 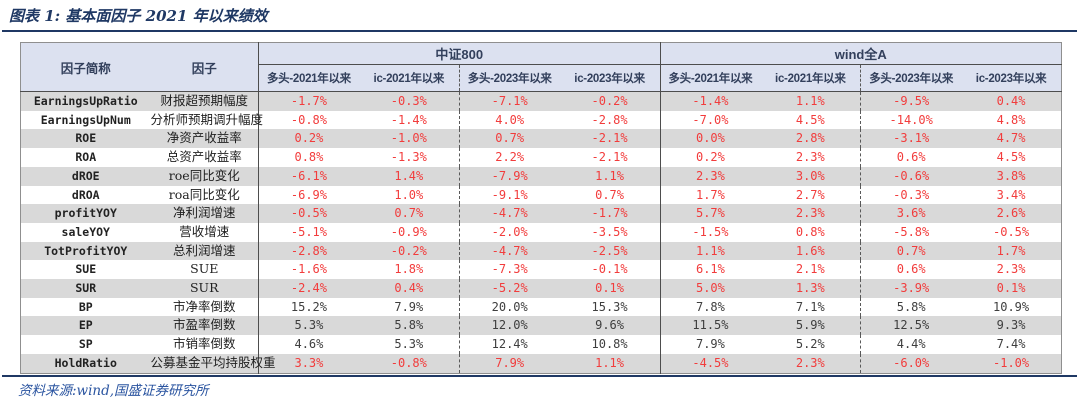 What do you see at coordinates (204, 139) in the screenshot?
I see `factor-name-cell: 净资产收益率` at bounding box center [204, 139].